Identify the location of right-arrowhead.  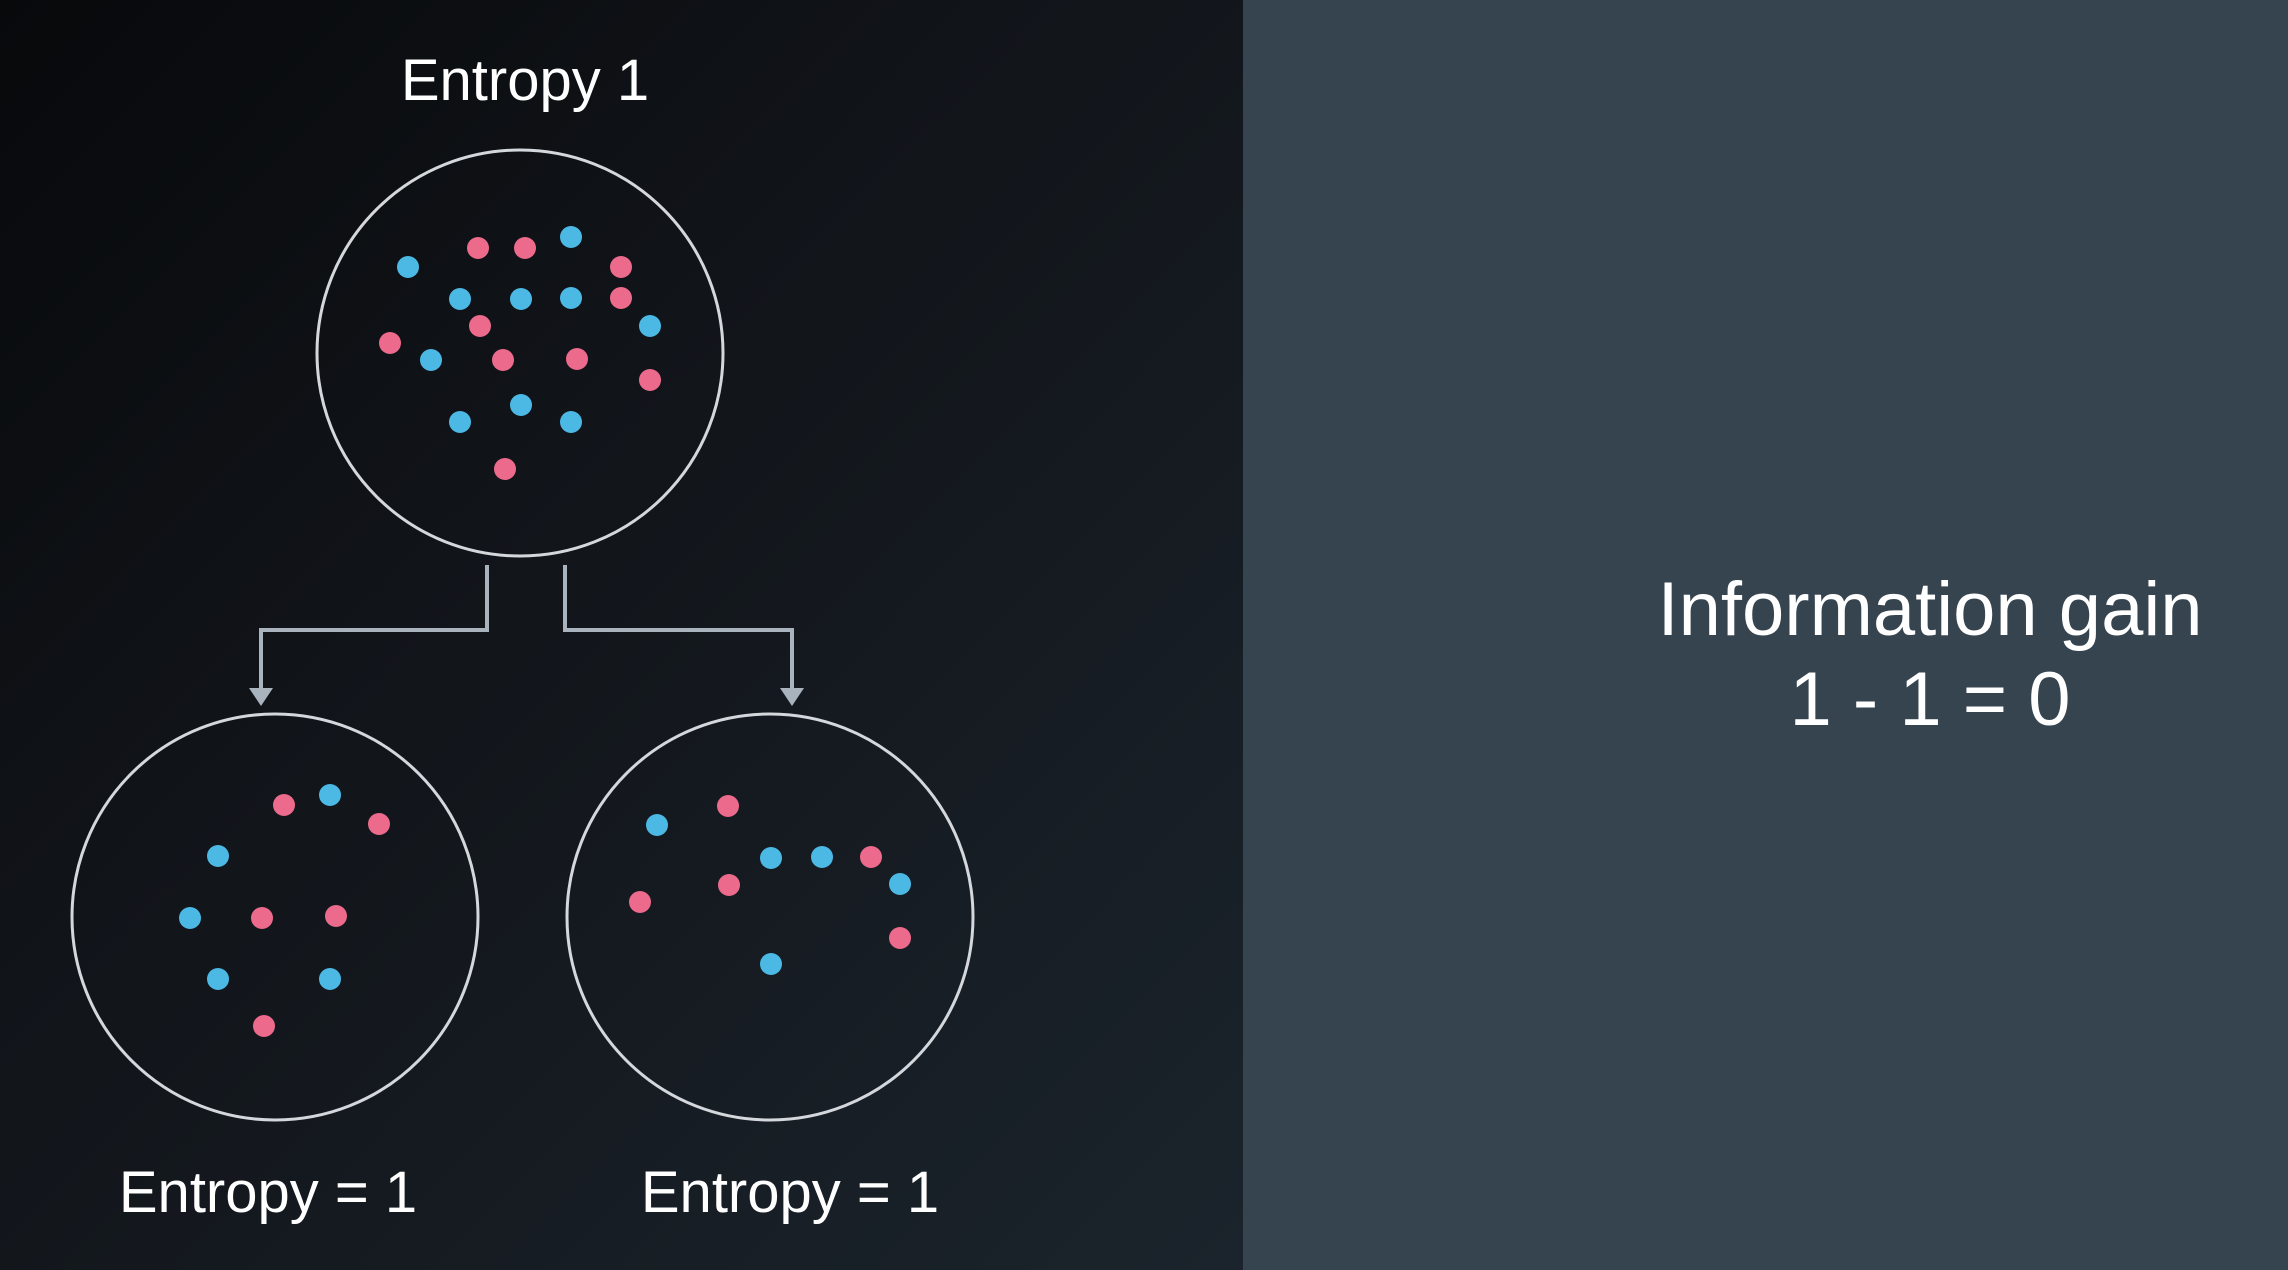
(792, 697).